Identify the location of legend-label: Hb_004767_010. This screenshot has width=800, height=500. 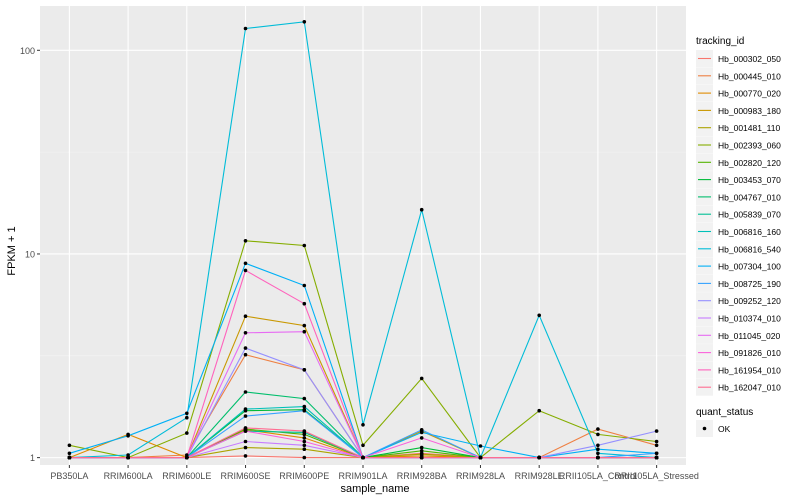
(749, 197).